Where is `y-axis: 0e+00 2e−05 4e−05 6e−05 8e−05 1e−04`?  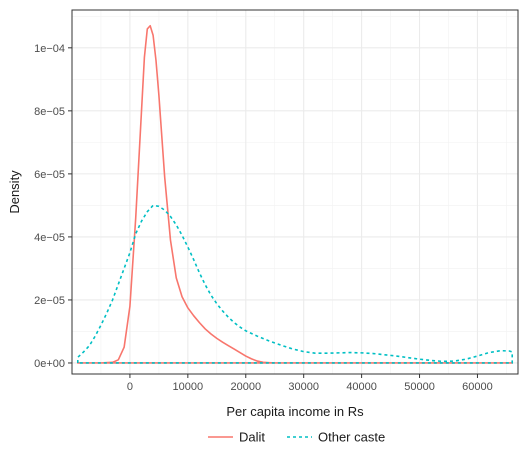 y-axis: 0e+00 2e−05 4e−05 6e−05 8e−05 1e−04 is located at coordinates (53, 206).